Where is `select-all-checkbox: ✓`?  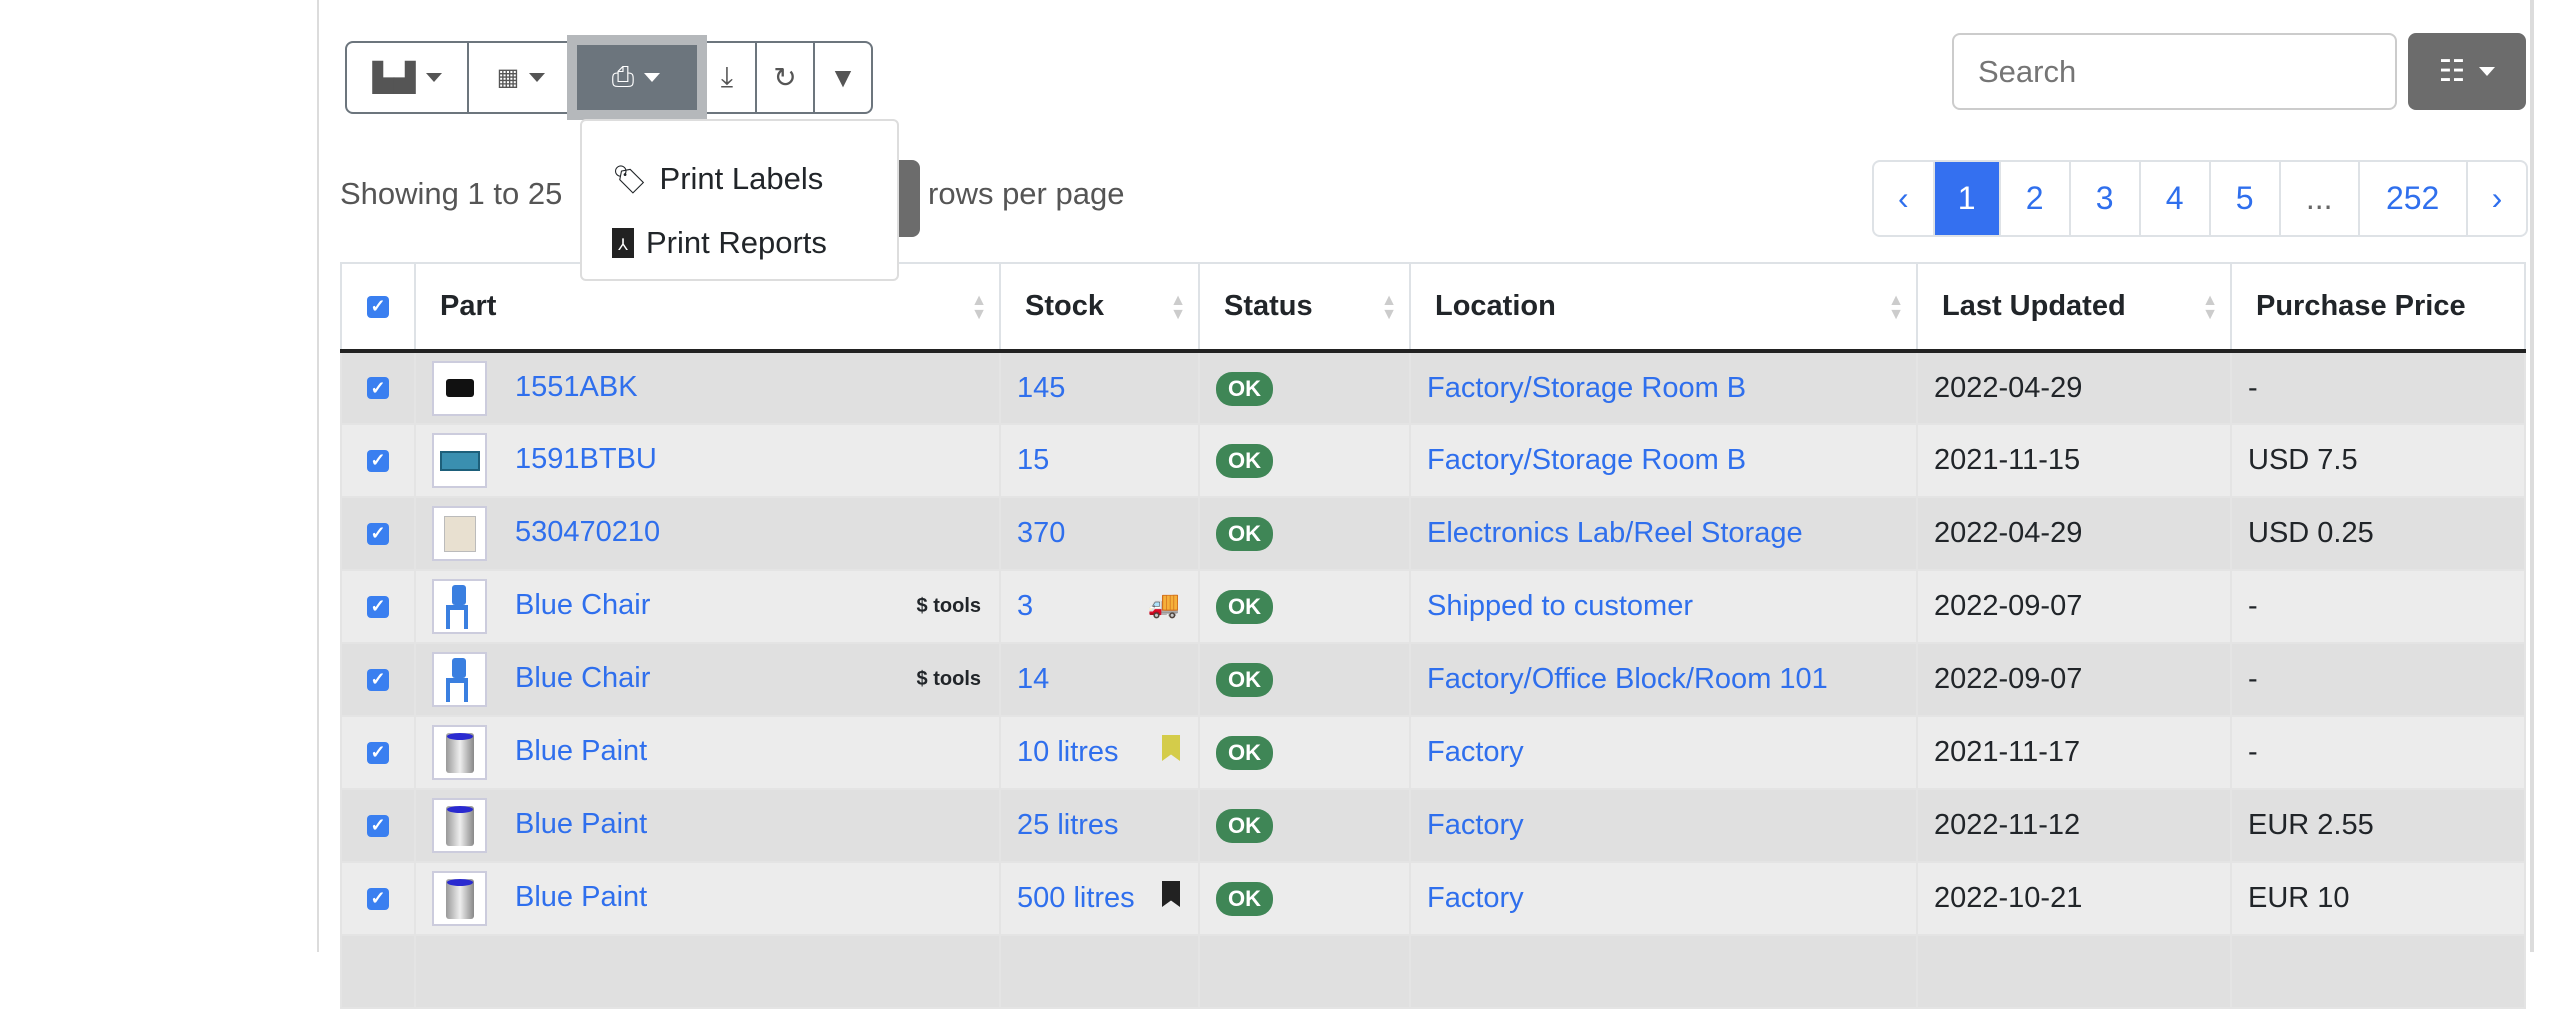 select-all-checkbox: ✓ is located at coordinates (378, 306).